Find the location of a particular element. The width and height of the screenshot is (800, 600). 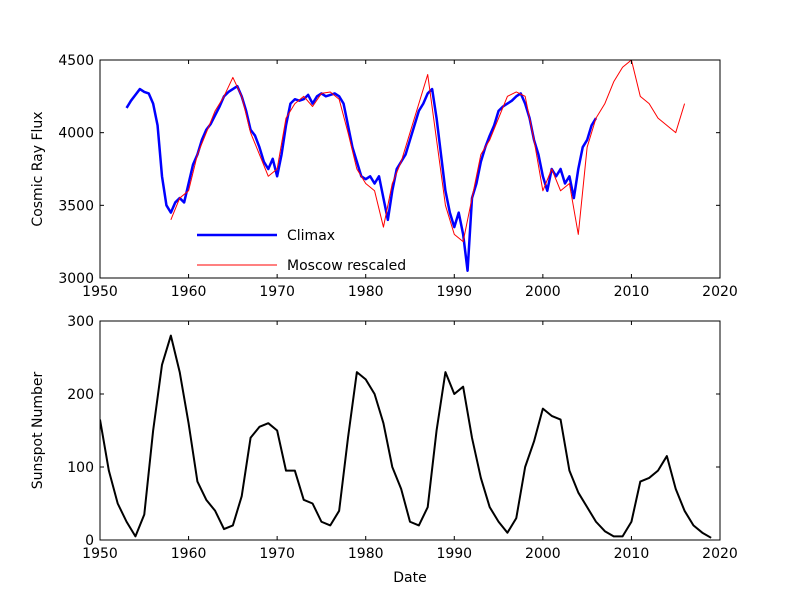

y-tick-label: 4500 is located at coordinates (76, 61).